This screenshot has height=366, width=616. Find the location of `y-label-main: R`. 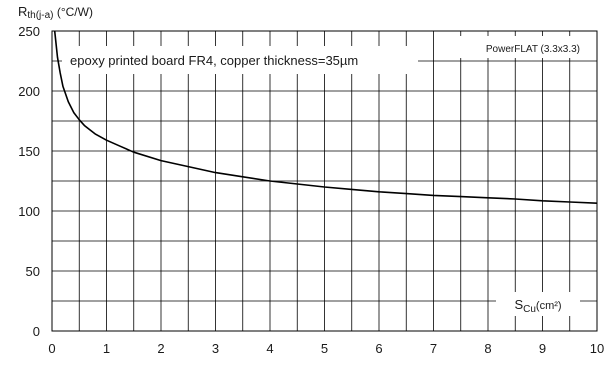

y-label-main: R is located at coordinates (22, 11).